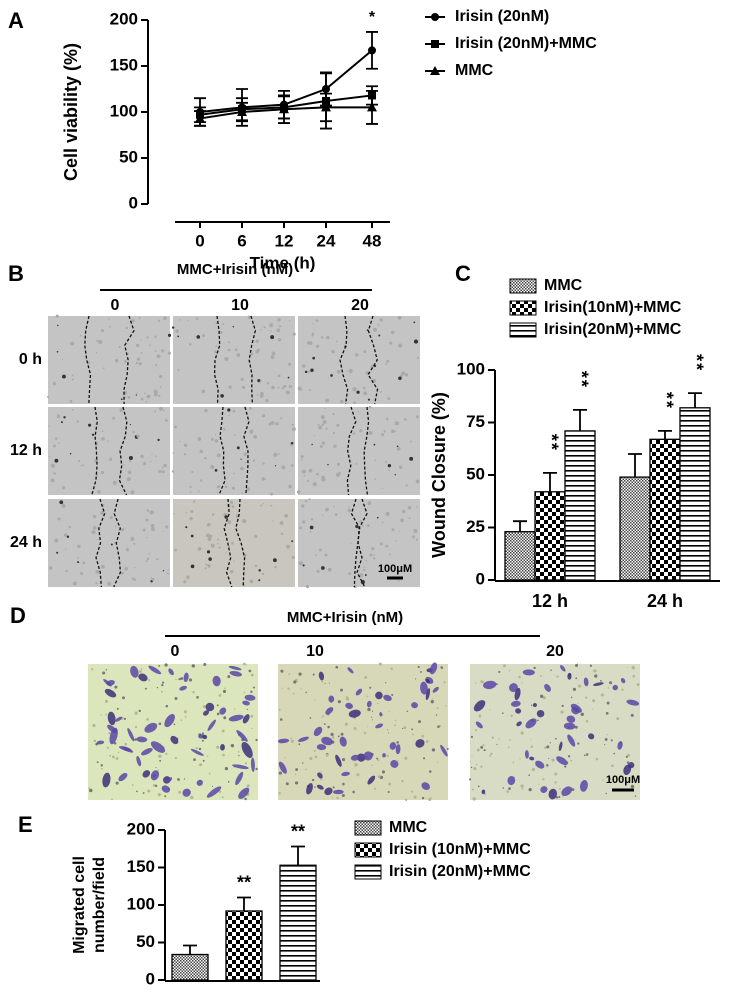 Image resolution: width=735 pixels, height=994 pixels. Describe the element at coordinates (115, 305) in the screenshot. I see `column-label: 0` at that location.